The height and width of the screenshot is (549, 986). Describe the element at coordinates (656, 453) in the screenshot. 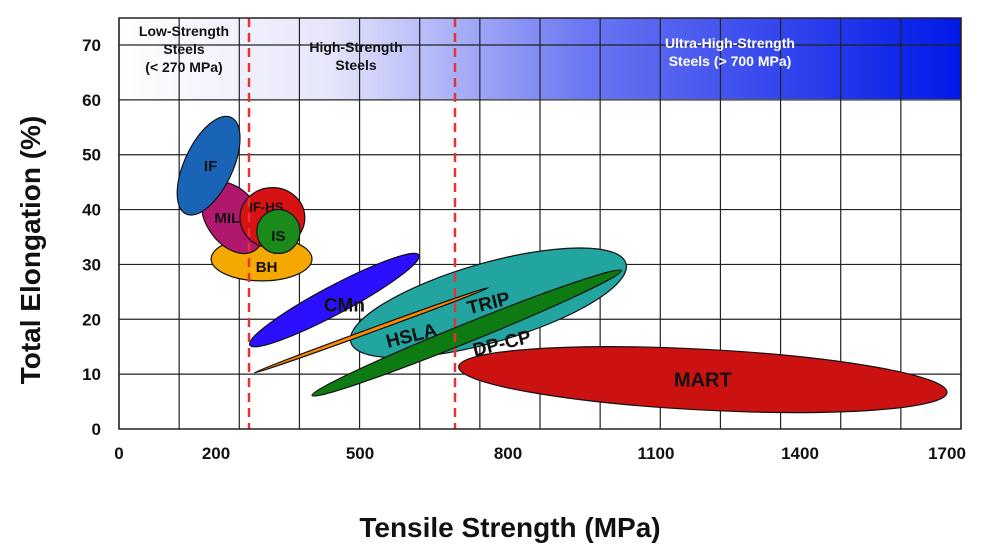

I see `x-tick-label: 1100` at that location.